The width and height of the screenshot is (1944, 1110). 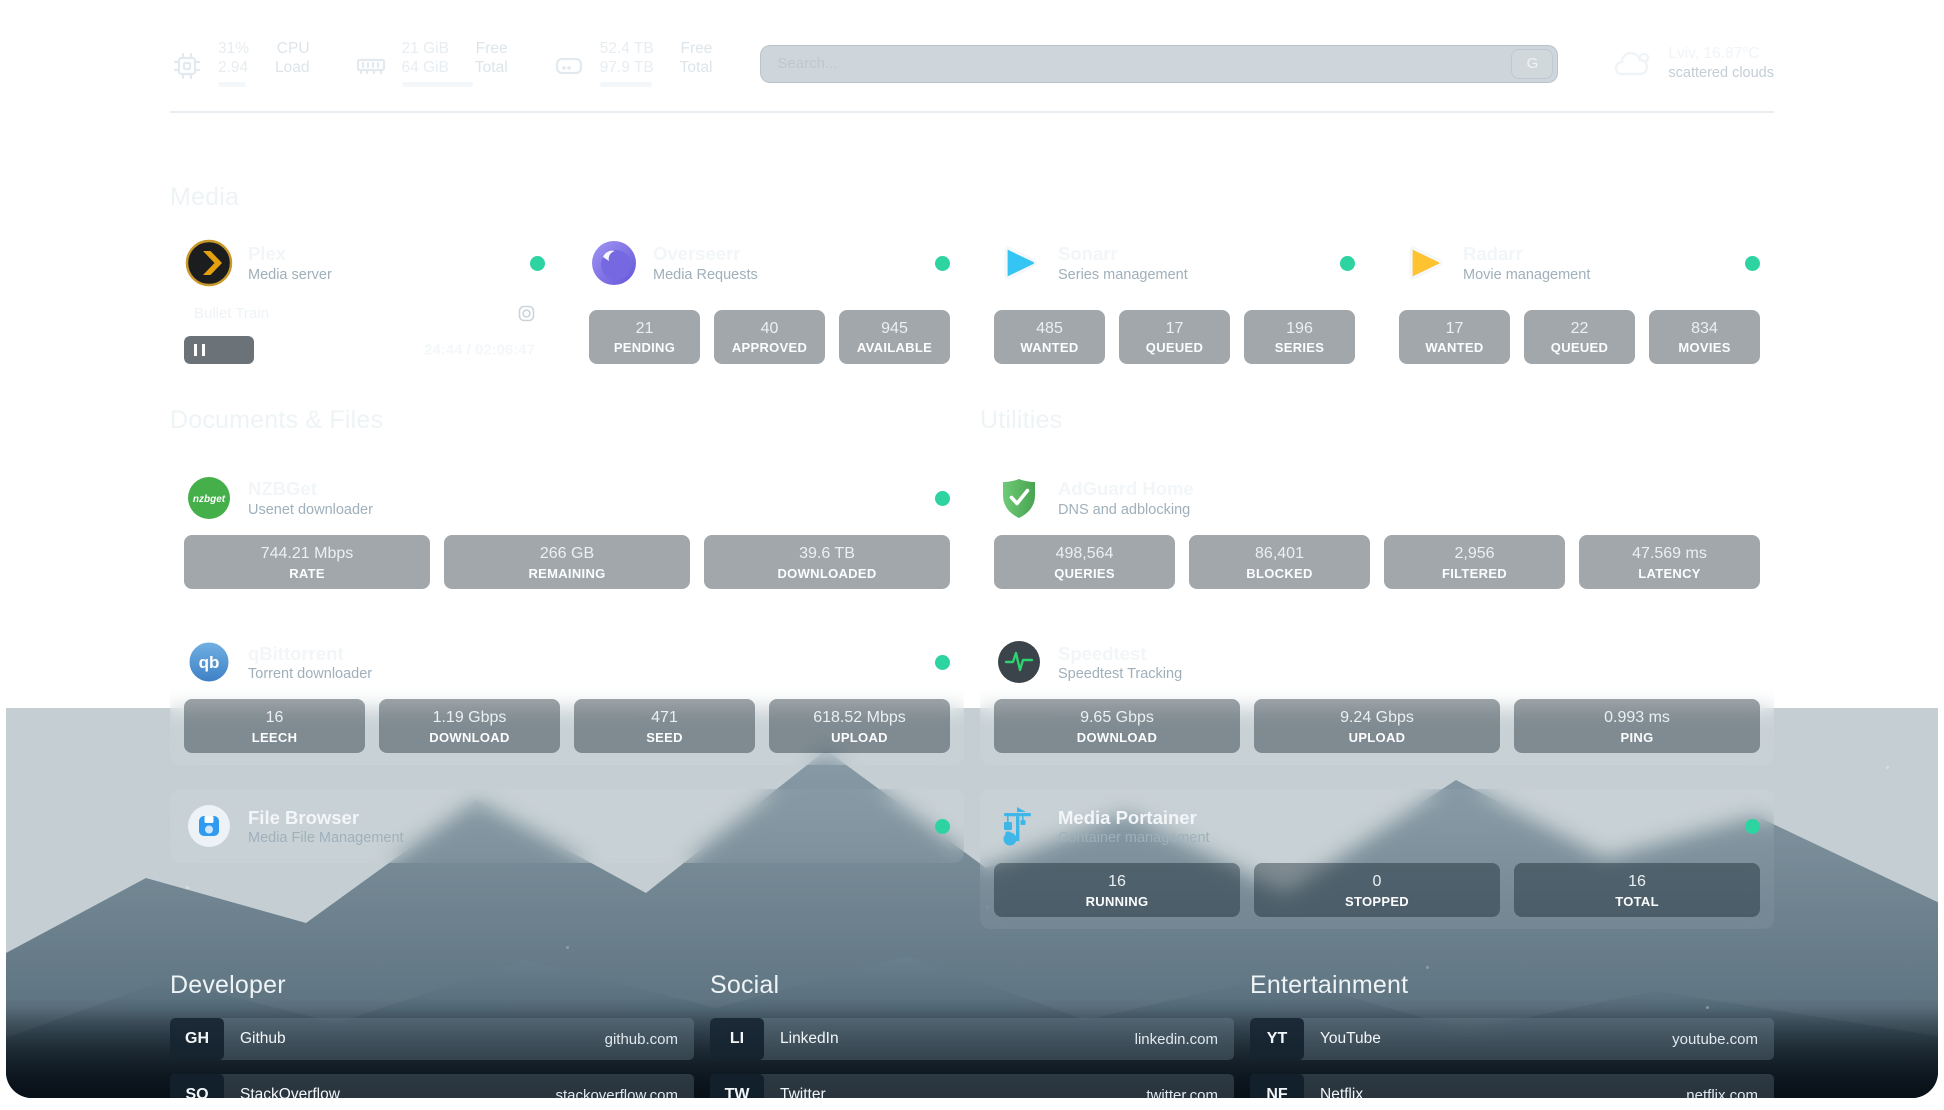 What do you see at coordinates (705, 274) in the screenshot?
I see `service-desc: Media Requests` at bounding box center [705, 274].